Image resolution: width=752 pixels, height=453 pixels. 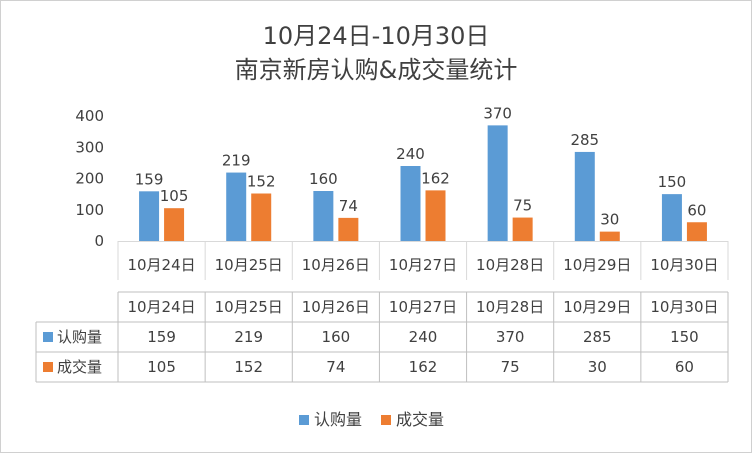 What do you see at coordinates (261, 182) in the screenshot?
I see `data-label-1-1: 152` at bounding box center [261, 182].